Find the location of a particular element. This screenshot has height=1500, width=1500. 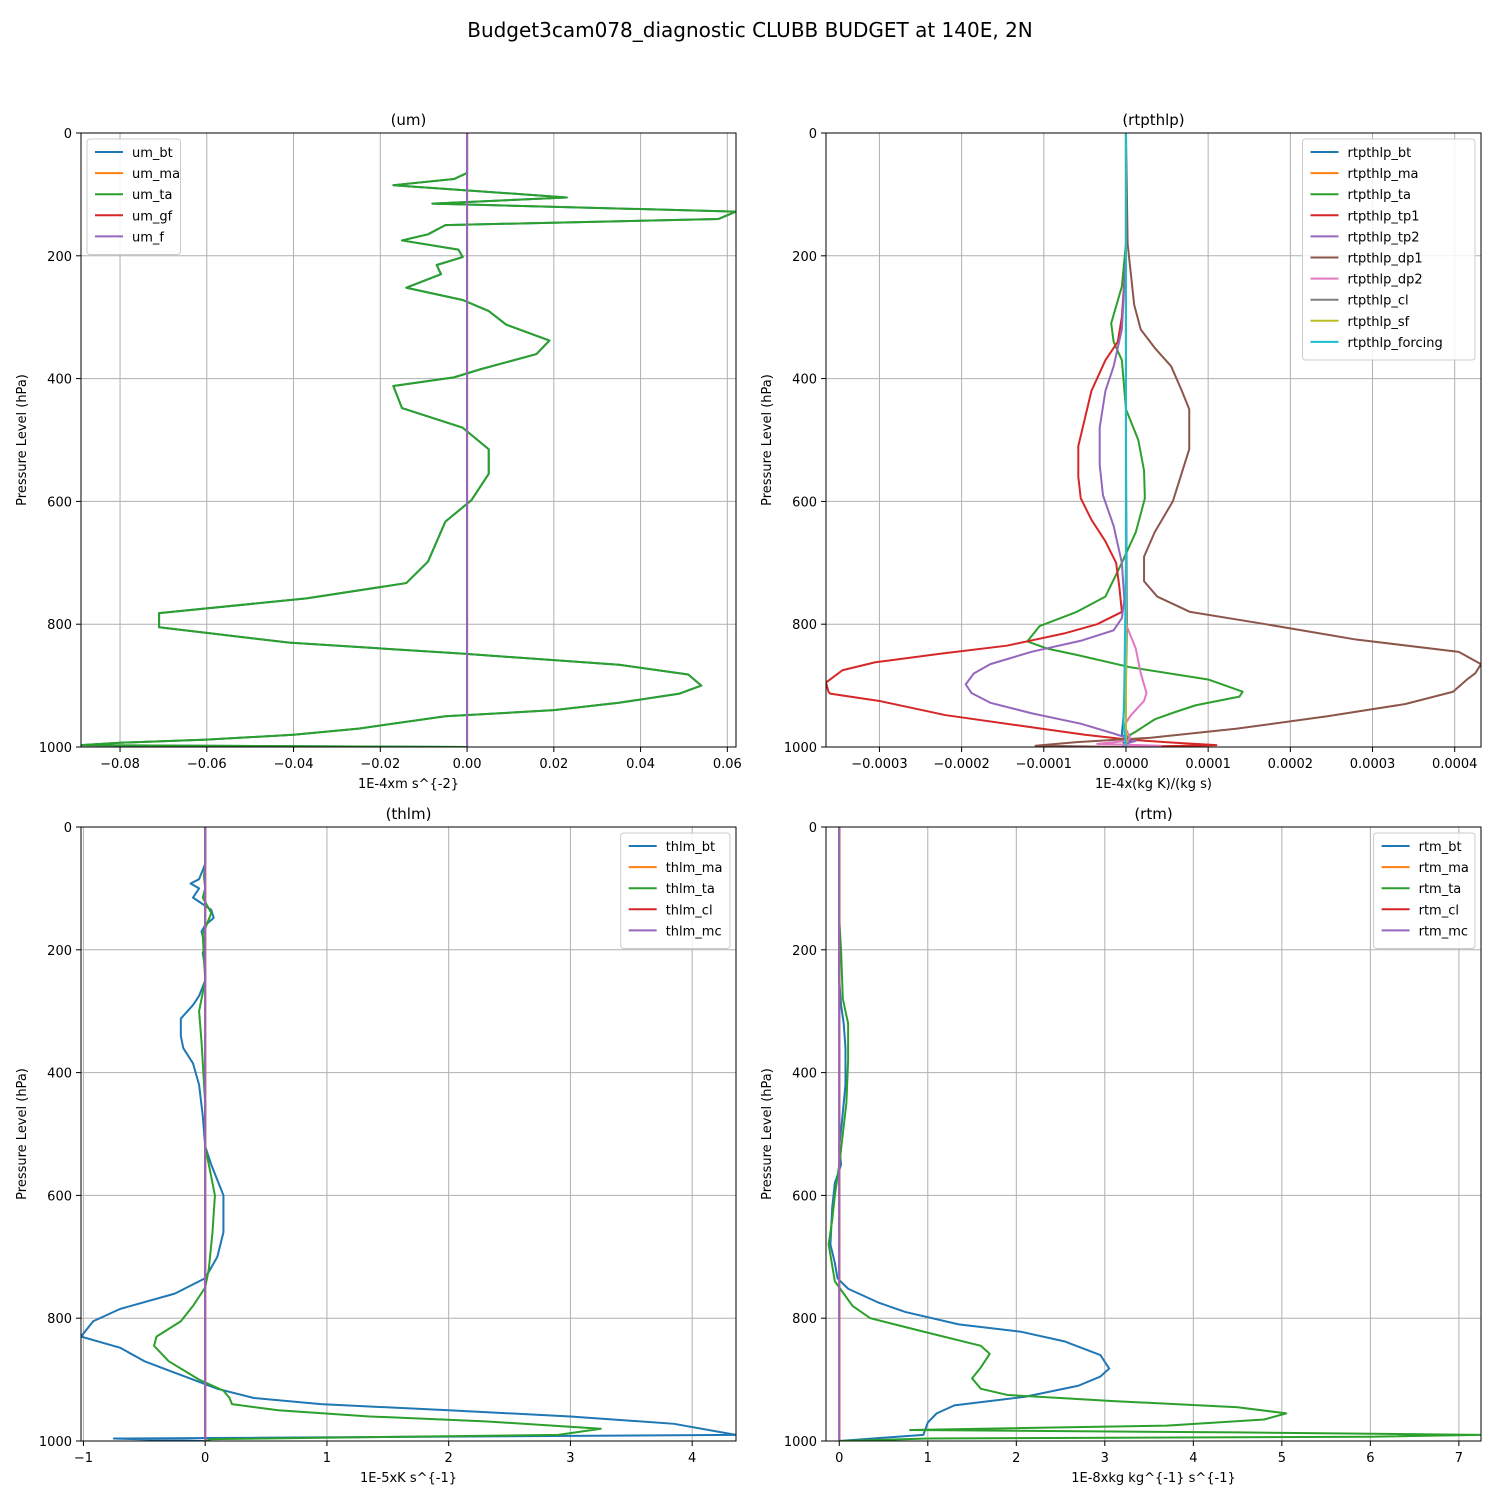

thlm-xtick-label-5: 4 is located at coordinates (692, 1458).